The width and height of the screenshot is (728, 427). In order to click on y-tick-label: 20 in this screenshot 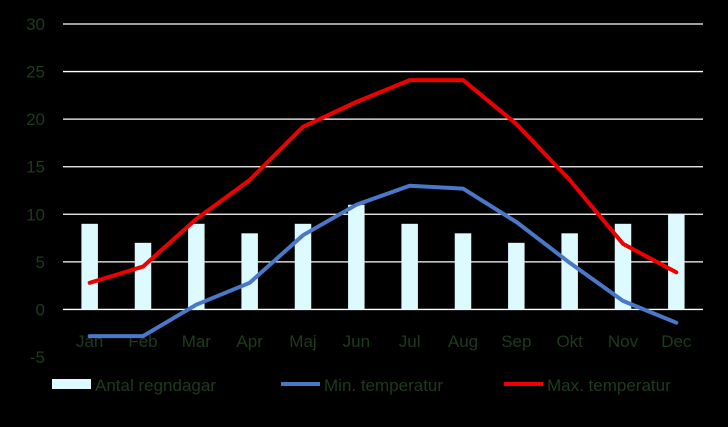, I will do `click(35, 119)`.